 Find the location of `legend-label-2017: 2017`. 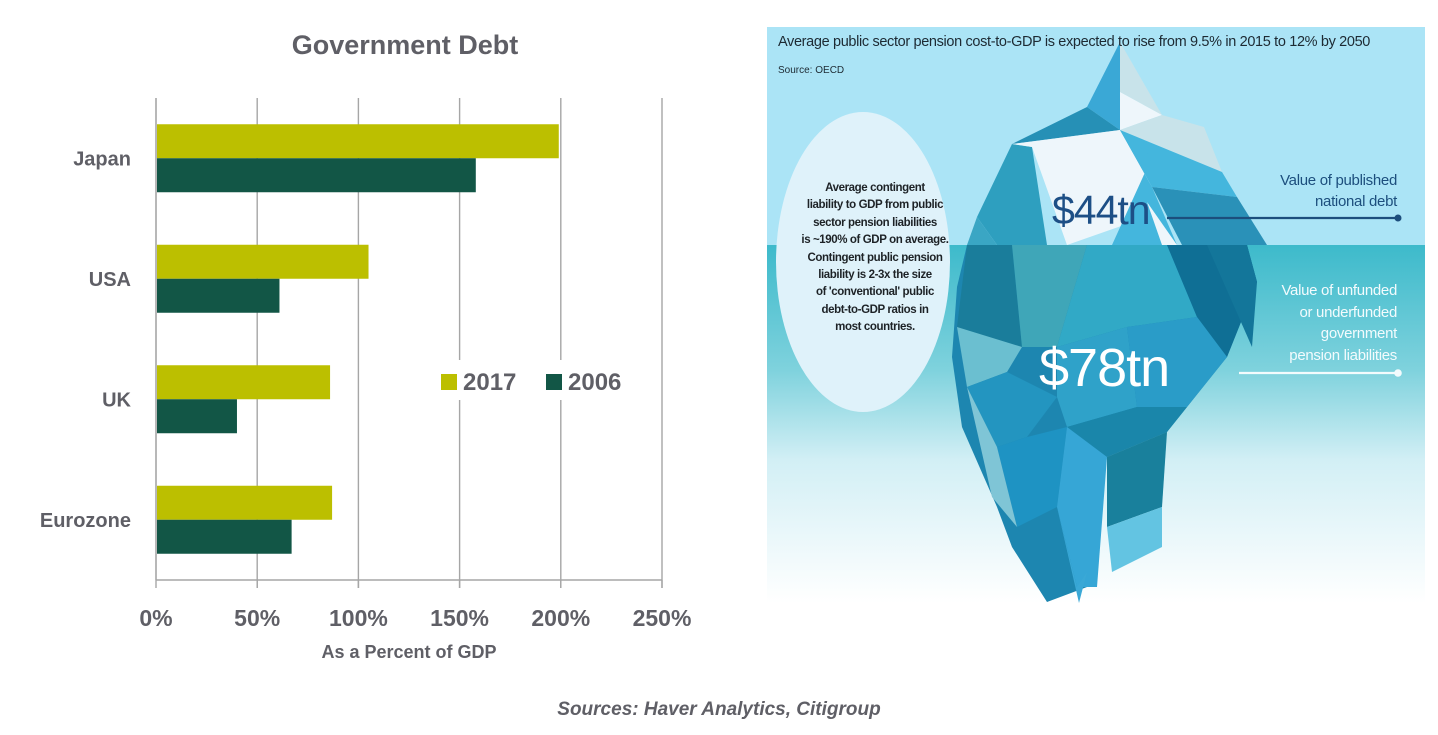

legend-label-2017: 2017 is located at coordinates (489, 382).